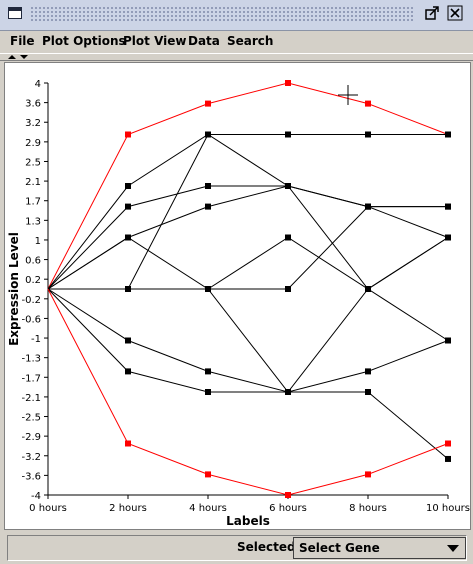  Describe the element at coordinates (288, 508) in the screenshot. I see `x-tick-label: 6 hours` at that location.